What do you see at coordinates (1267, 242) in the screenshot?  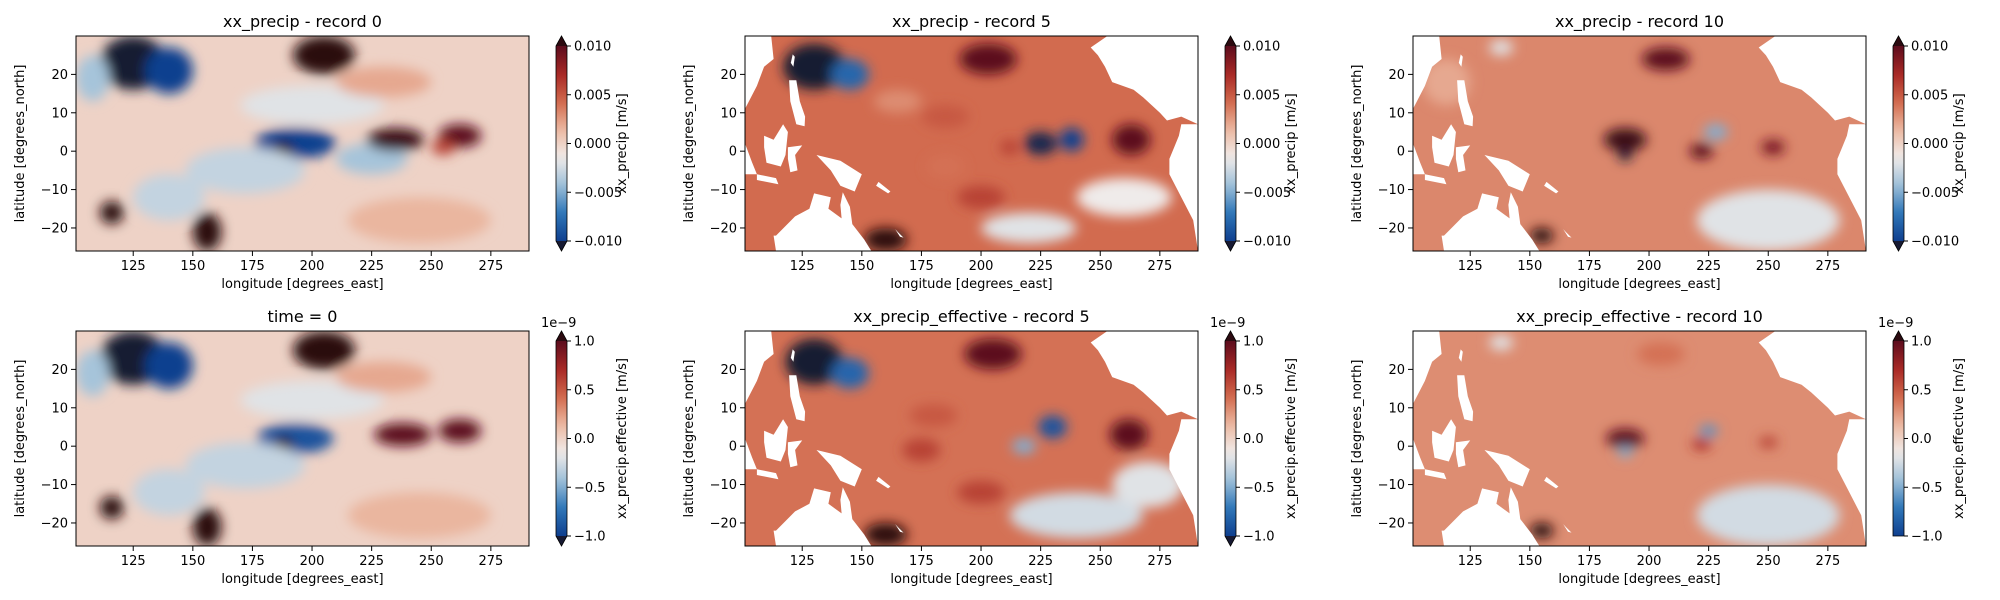 I see `colorbar-tick-label: −0.010` at bounding box center [1267, 242].